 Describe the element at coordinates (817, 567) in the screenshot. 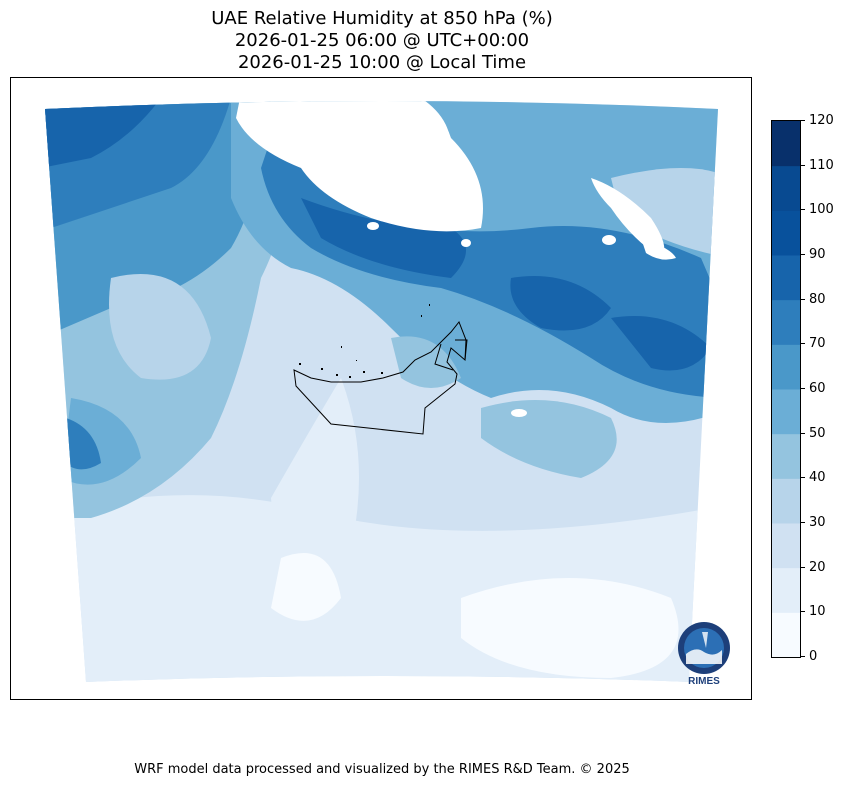

I see `tick-text: 20` at that location.